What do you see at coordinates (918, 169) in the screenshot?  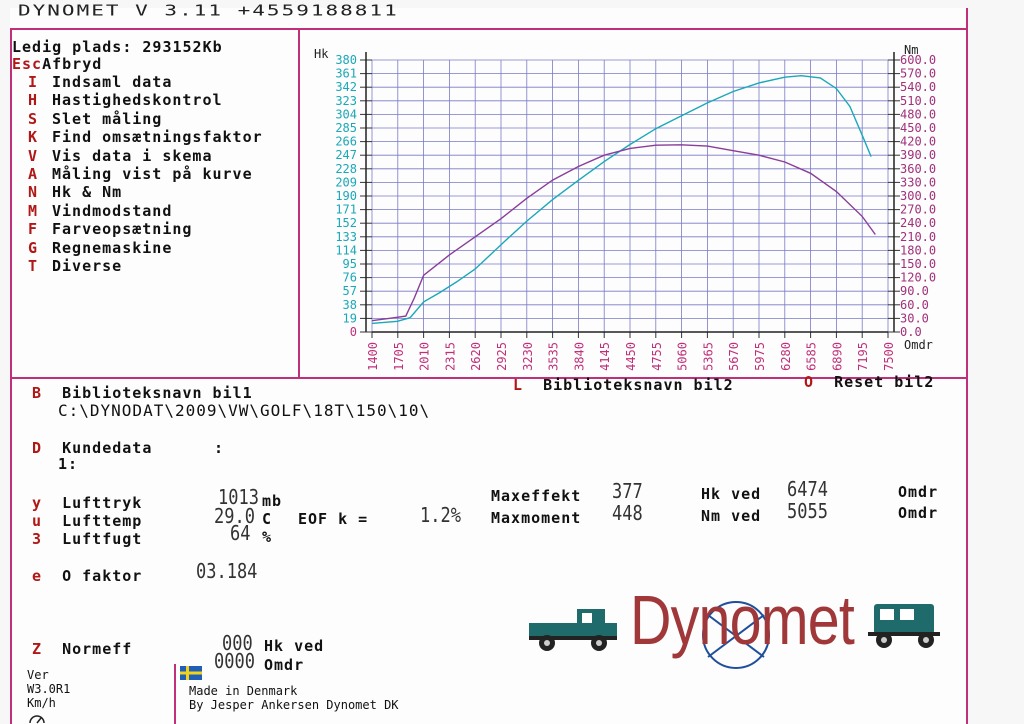 I see `y-right-tick-label: 360.0` at bounding box center [918, 169].